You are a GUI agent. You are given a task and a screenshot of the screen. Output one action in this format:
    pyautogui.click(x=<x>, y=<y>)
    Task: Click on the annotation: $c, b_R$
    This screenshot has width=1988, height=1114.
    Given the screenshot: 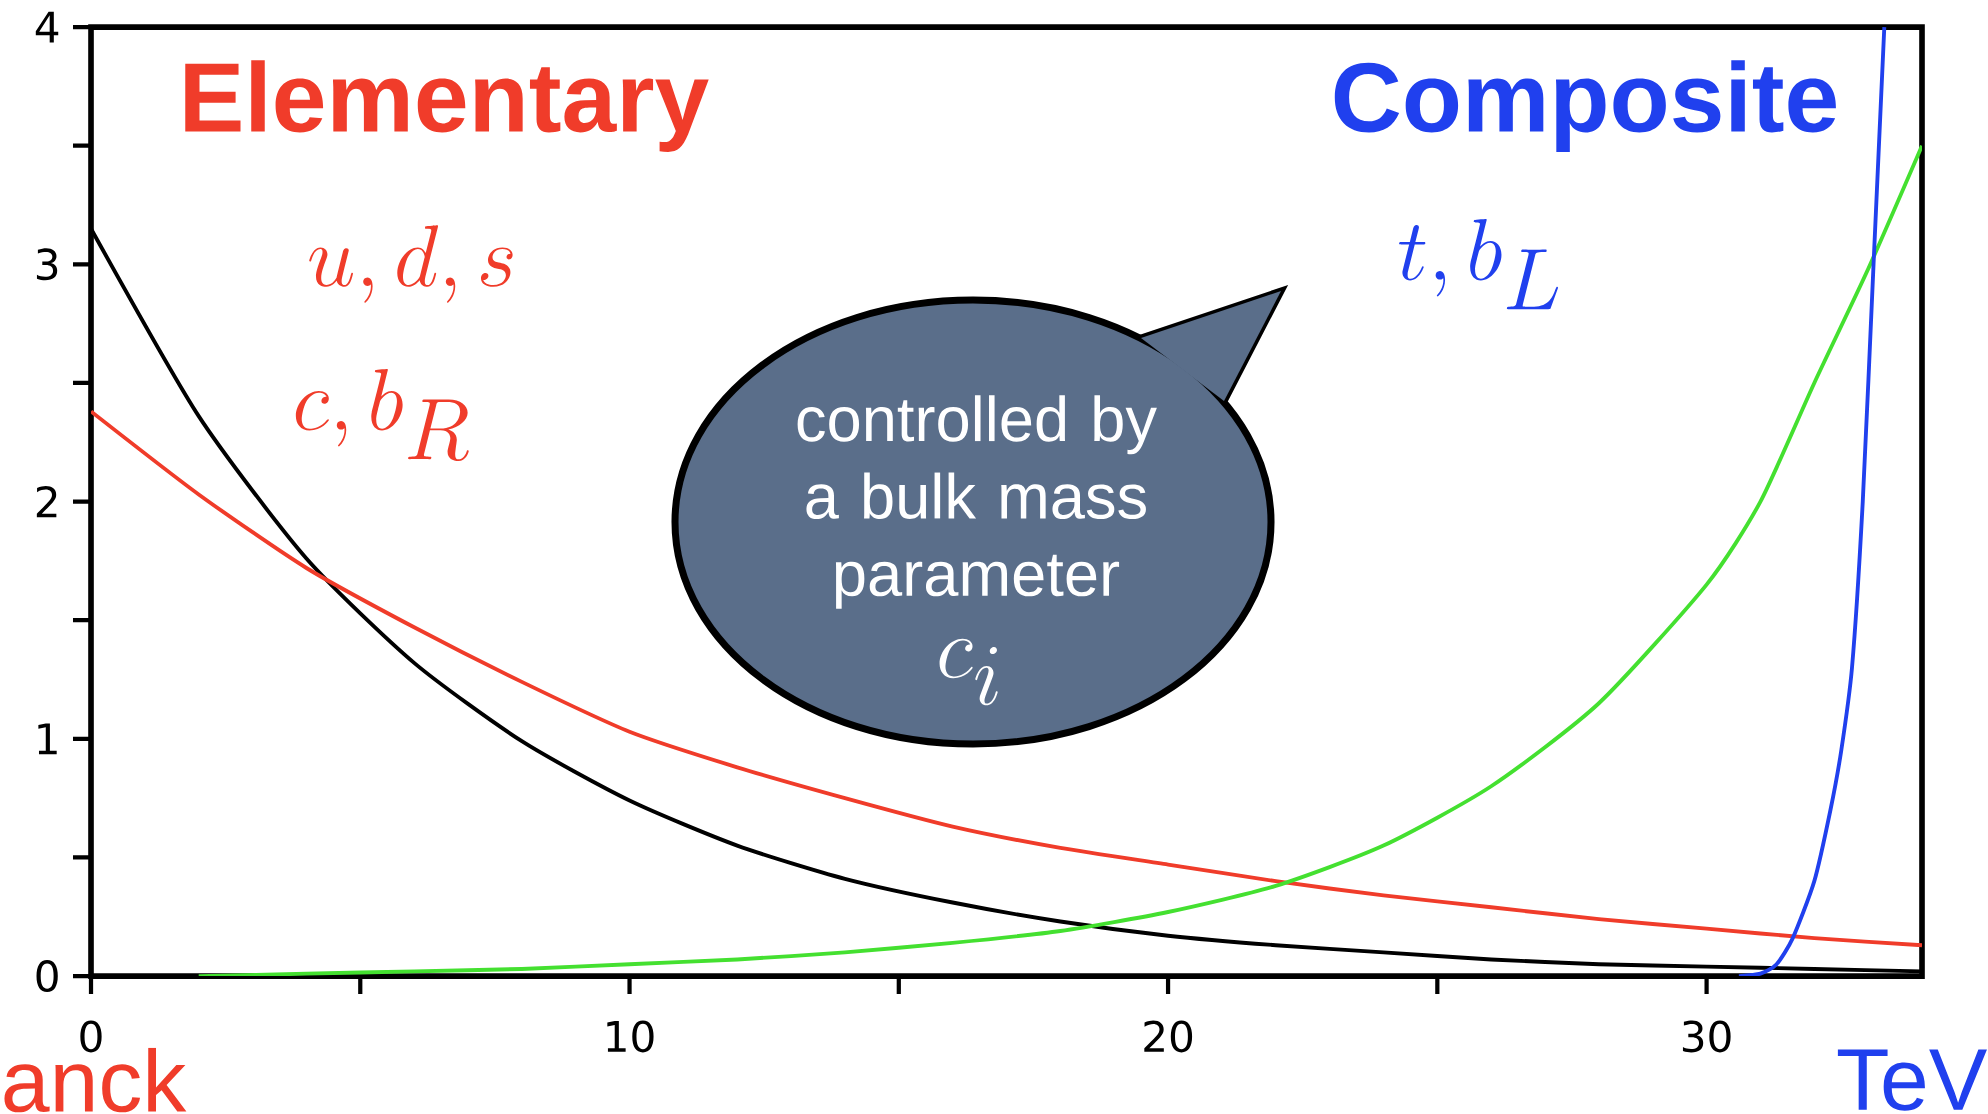 What is the action you would take?
    pyautogui.click(x=382, y=415)
    